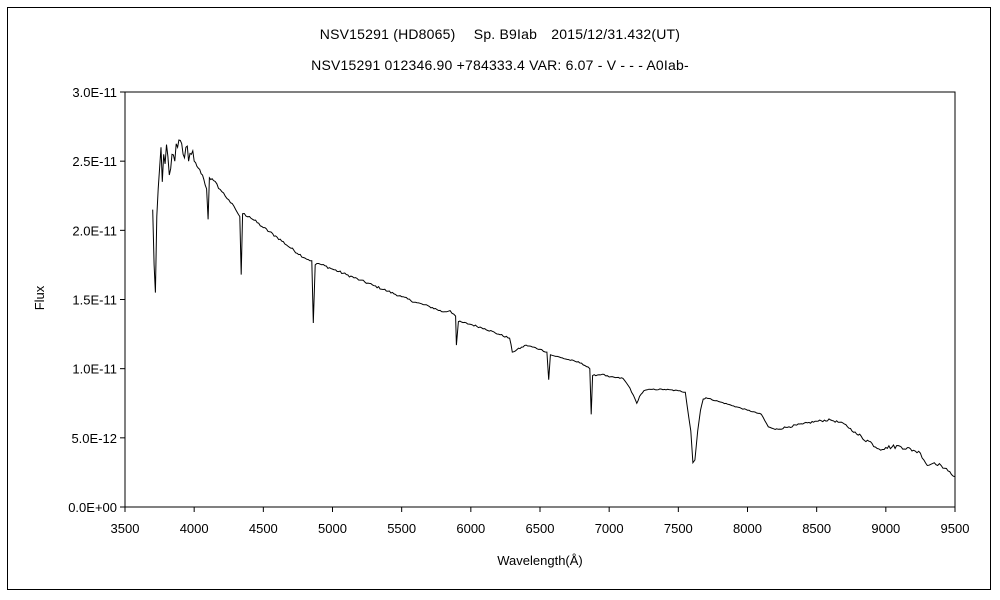  What do you see at coordinates (263, 528) in the screenshot?
I see `x-tick-label: 4500` at bounding box center [263, 528].